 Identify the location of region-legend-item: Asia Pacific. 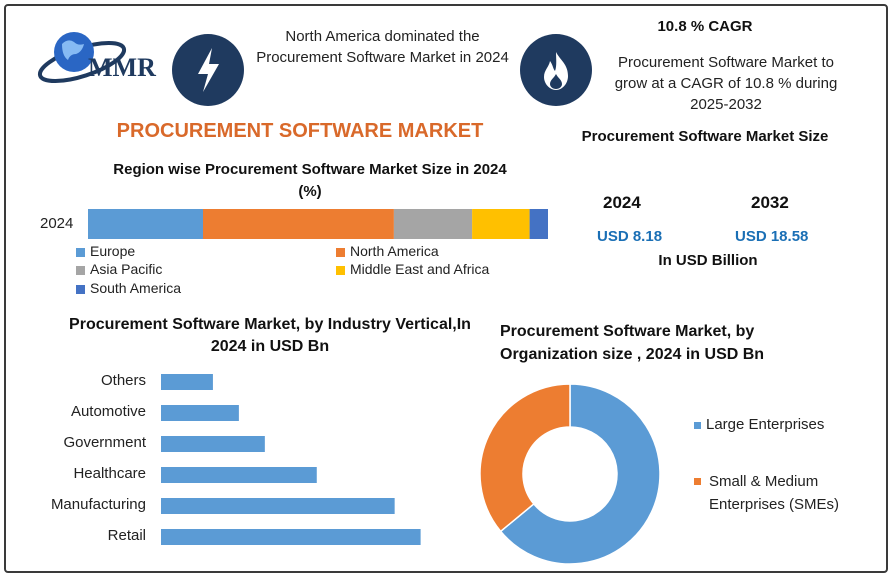
(119, 269).